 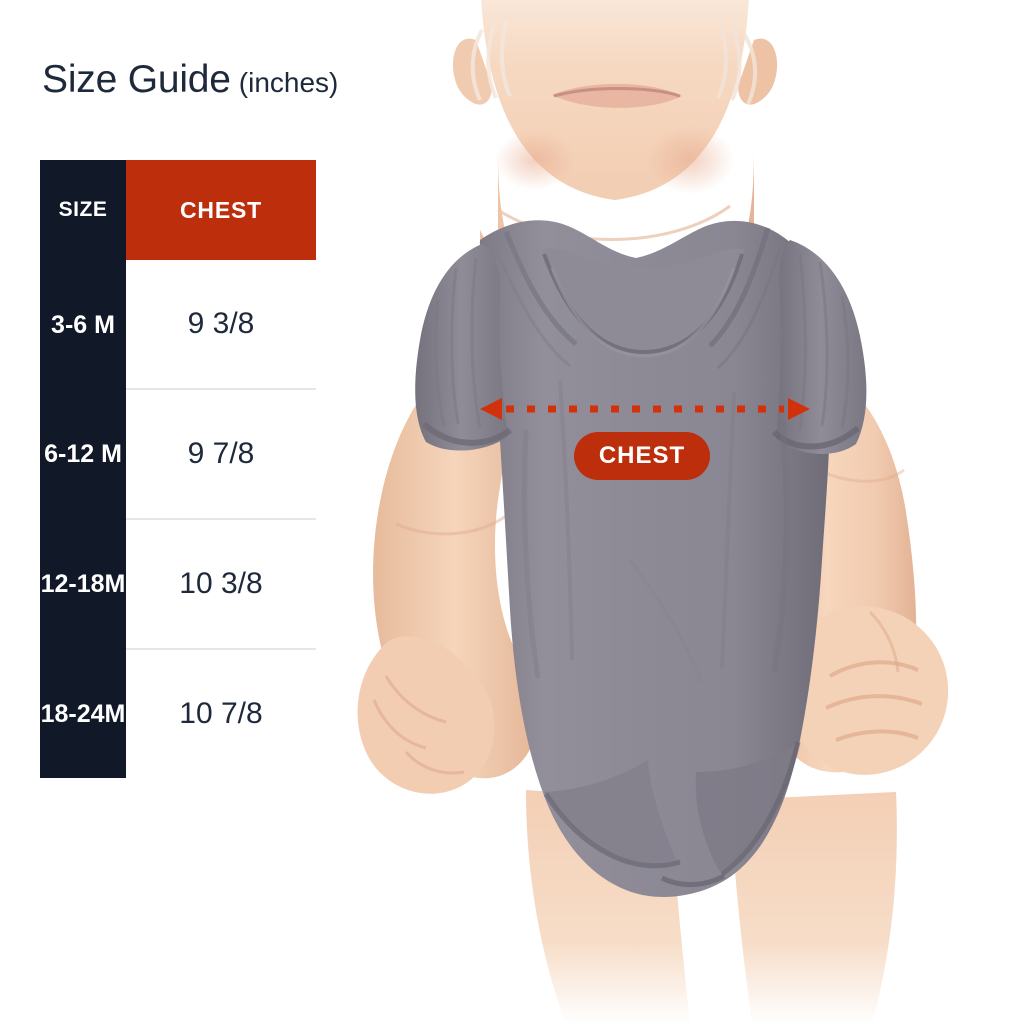 What do you see at coordinates (221, 325) in the screenshot?
I see `cell-chest: 9 3/8` at bounding box center [221, 325].